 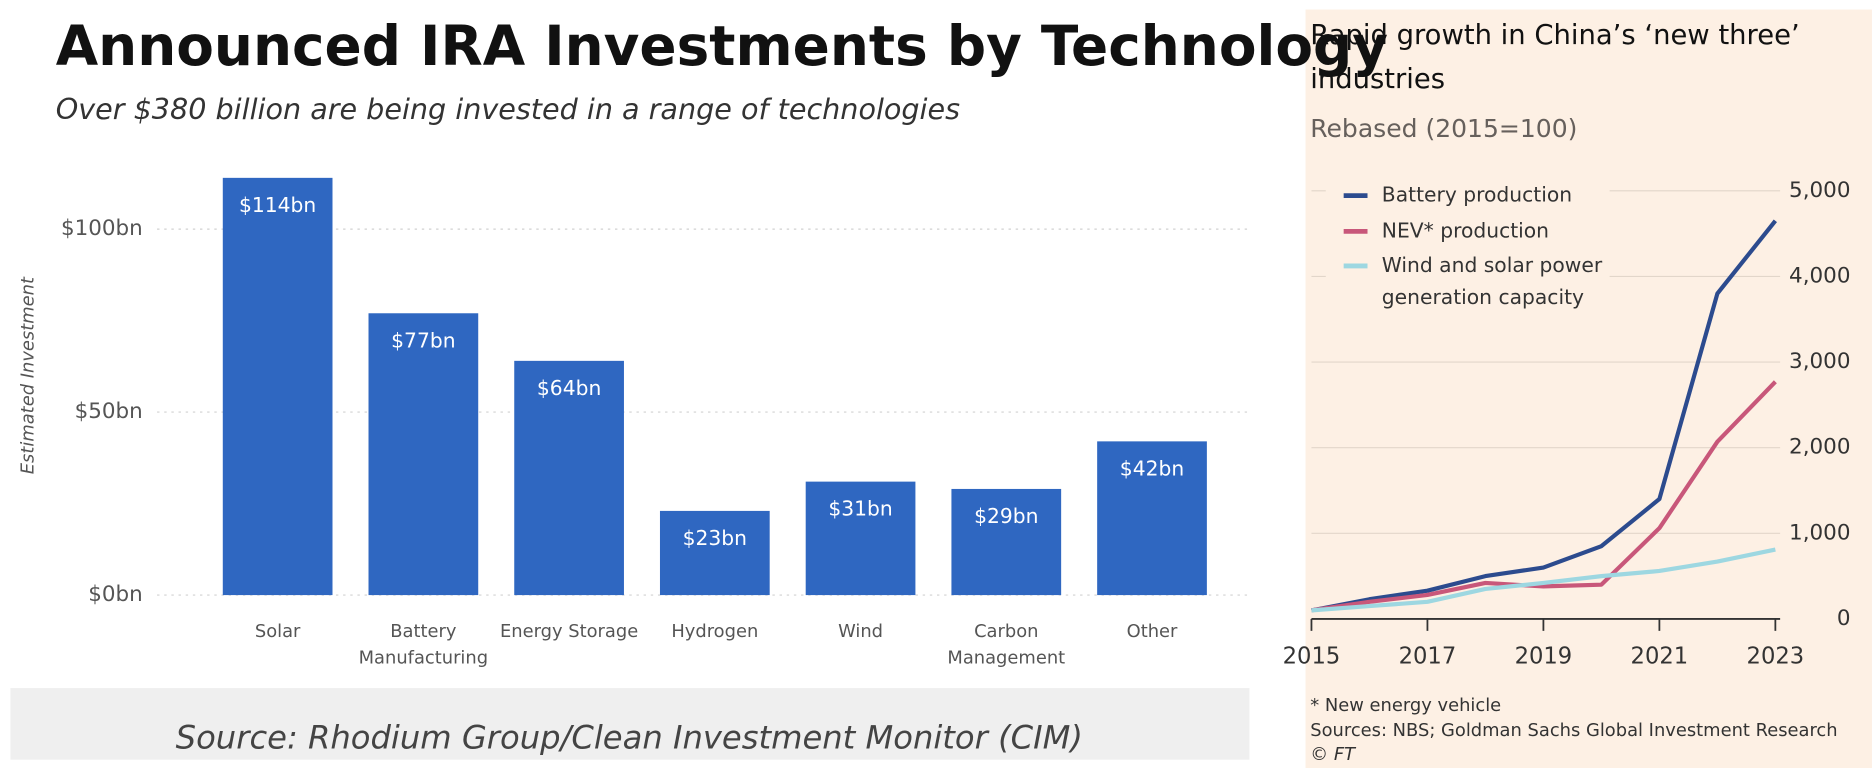 What do you see at coordinates (1477, 194) in the screenshot?
I see `legend-label: Battery production` at bounding box center [1477, 194].